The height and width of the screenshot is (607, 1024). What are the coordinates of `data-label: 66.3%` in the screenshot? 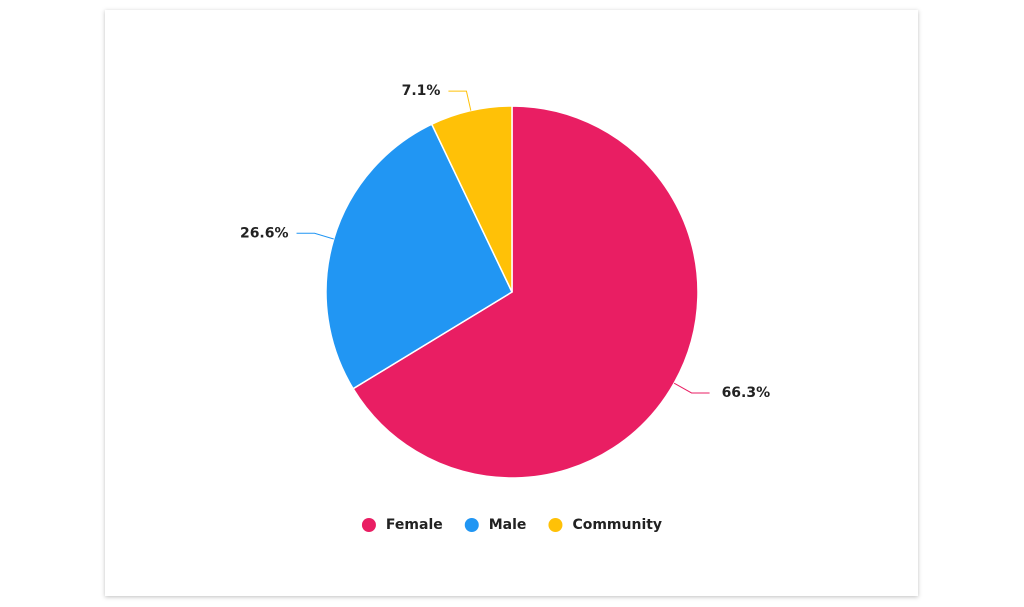 It's located at (746, 393).